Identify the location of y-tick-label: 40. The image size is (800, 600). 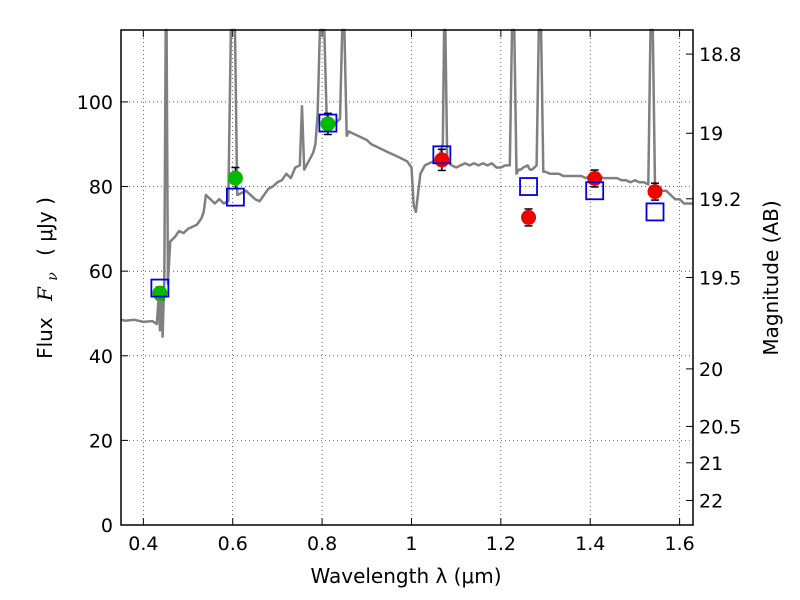
(101, 357).